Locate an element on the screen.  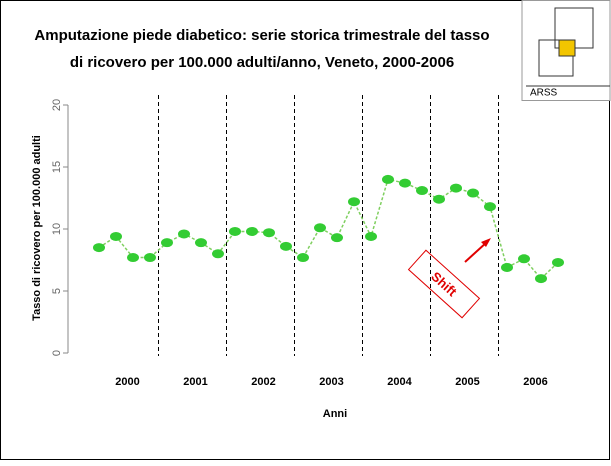
x-tick-label: 2001 is located at coordinates (195, 382).